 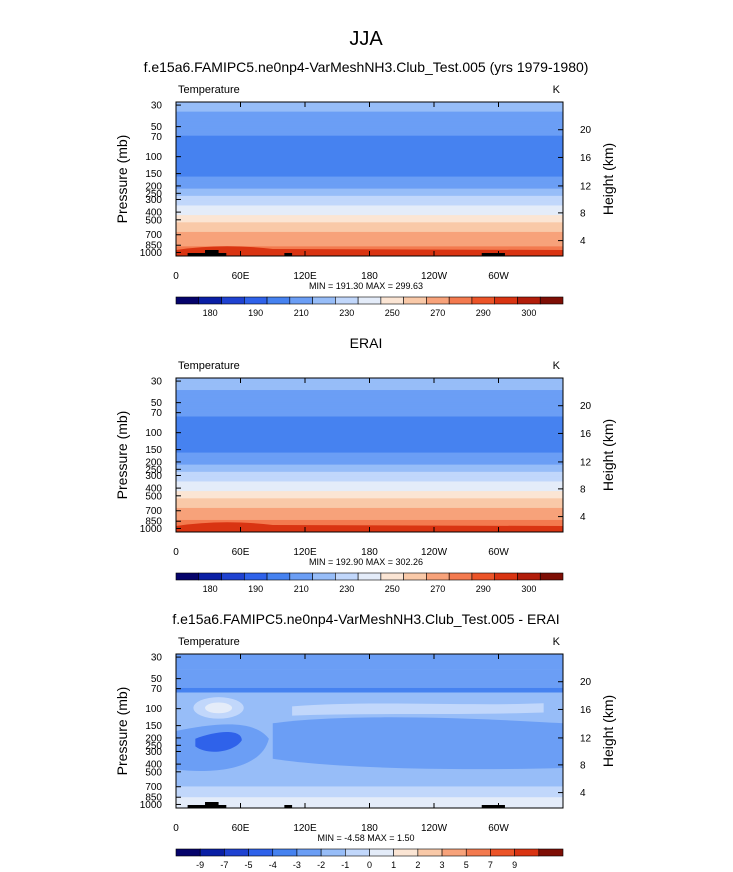 What do you see at coordinates (157, 106) in the screenshot?
I see `chart0-y-tick-label: 30` at bounding box center [157, 106].